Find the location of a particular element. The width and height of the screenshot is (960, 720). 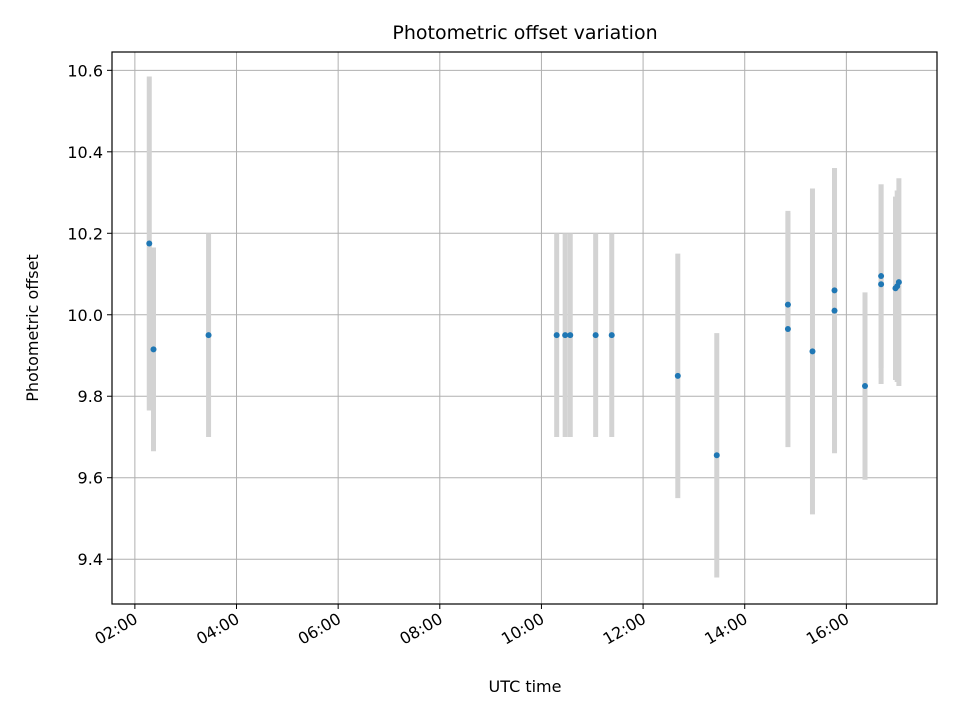

x-axis-title: UTC time is located at coordinates (525, 686).